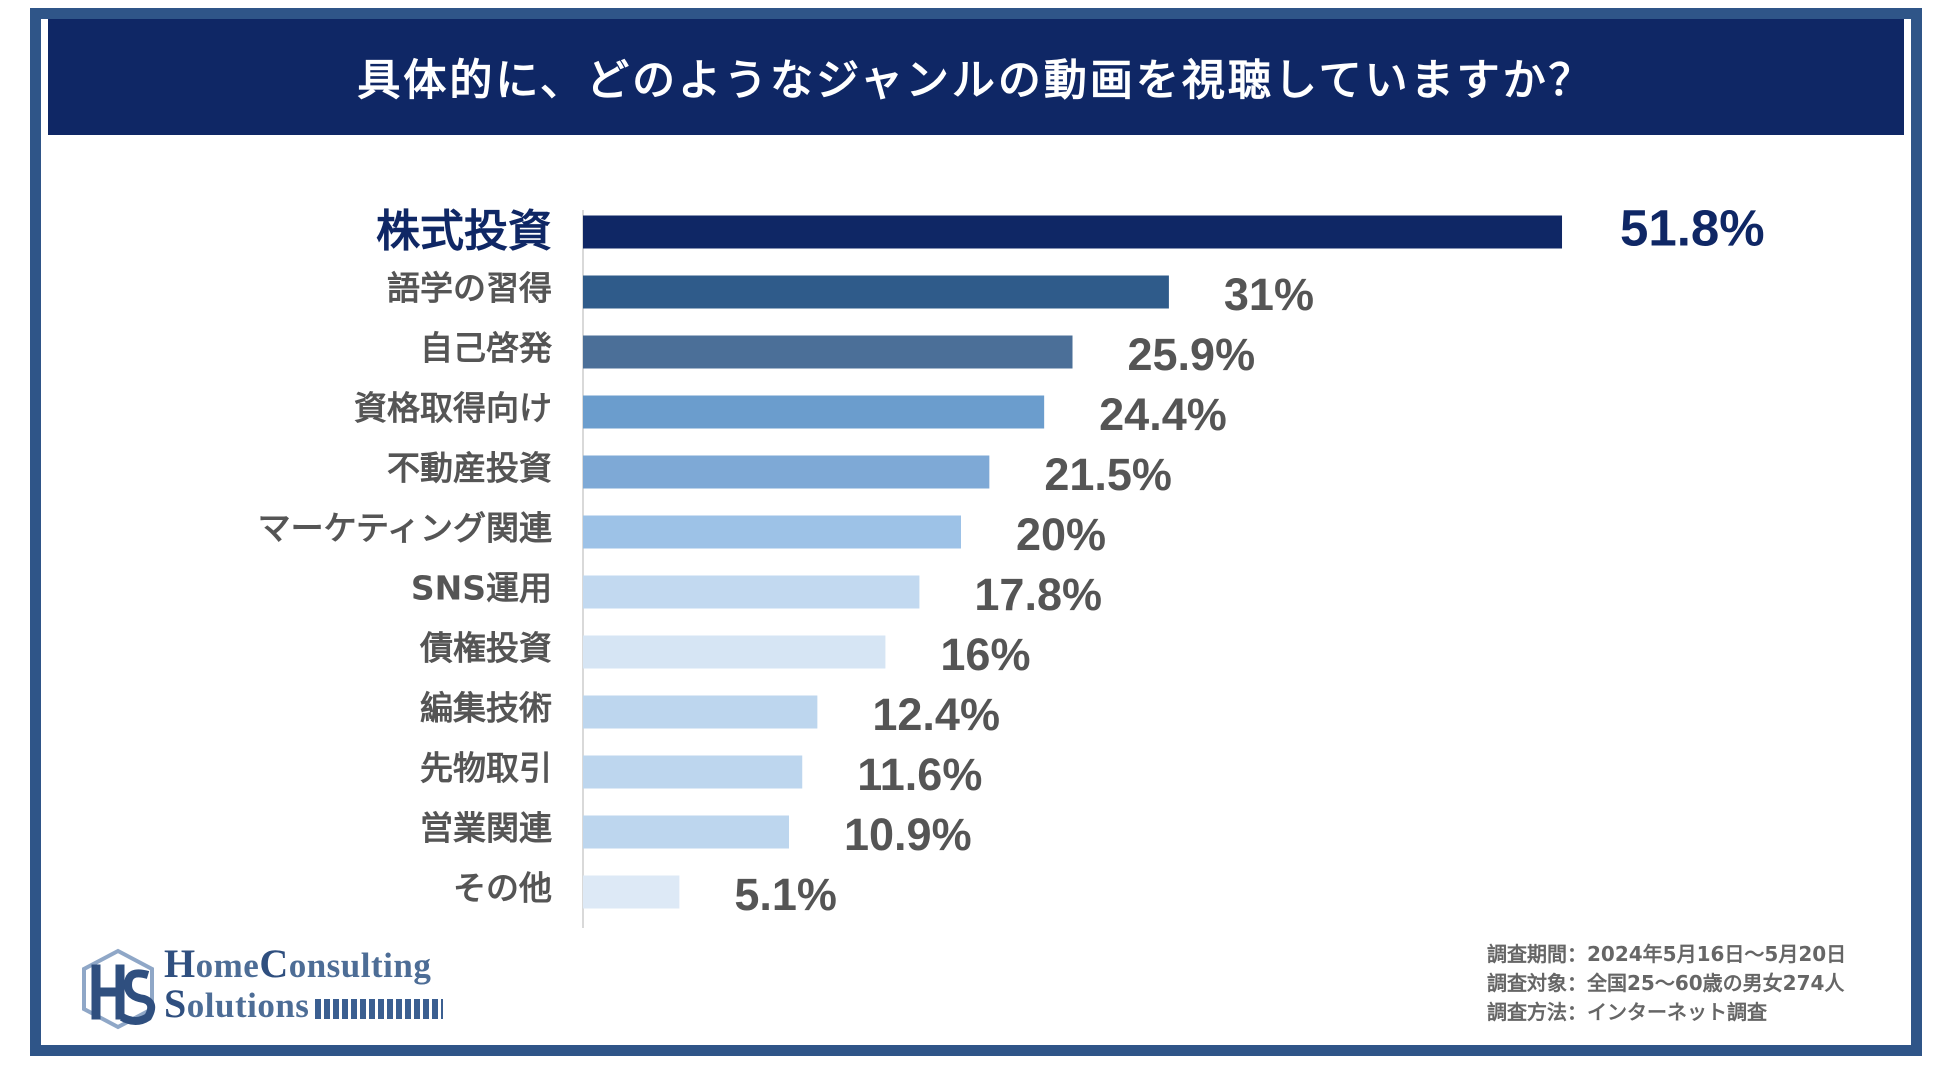  I want to click on title-banner: 具体的に、どのようなジャンルの動画を視聴していますか？, so click(976, 77).